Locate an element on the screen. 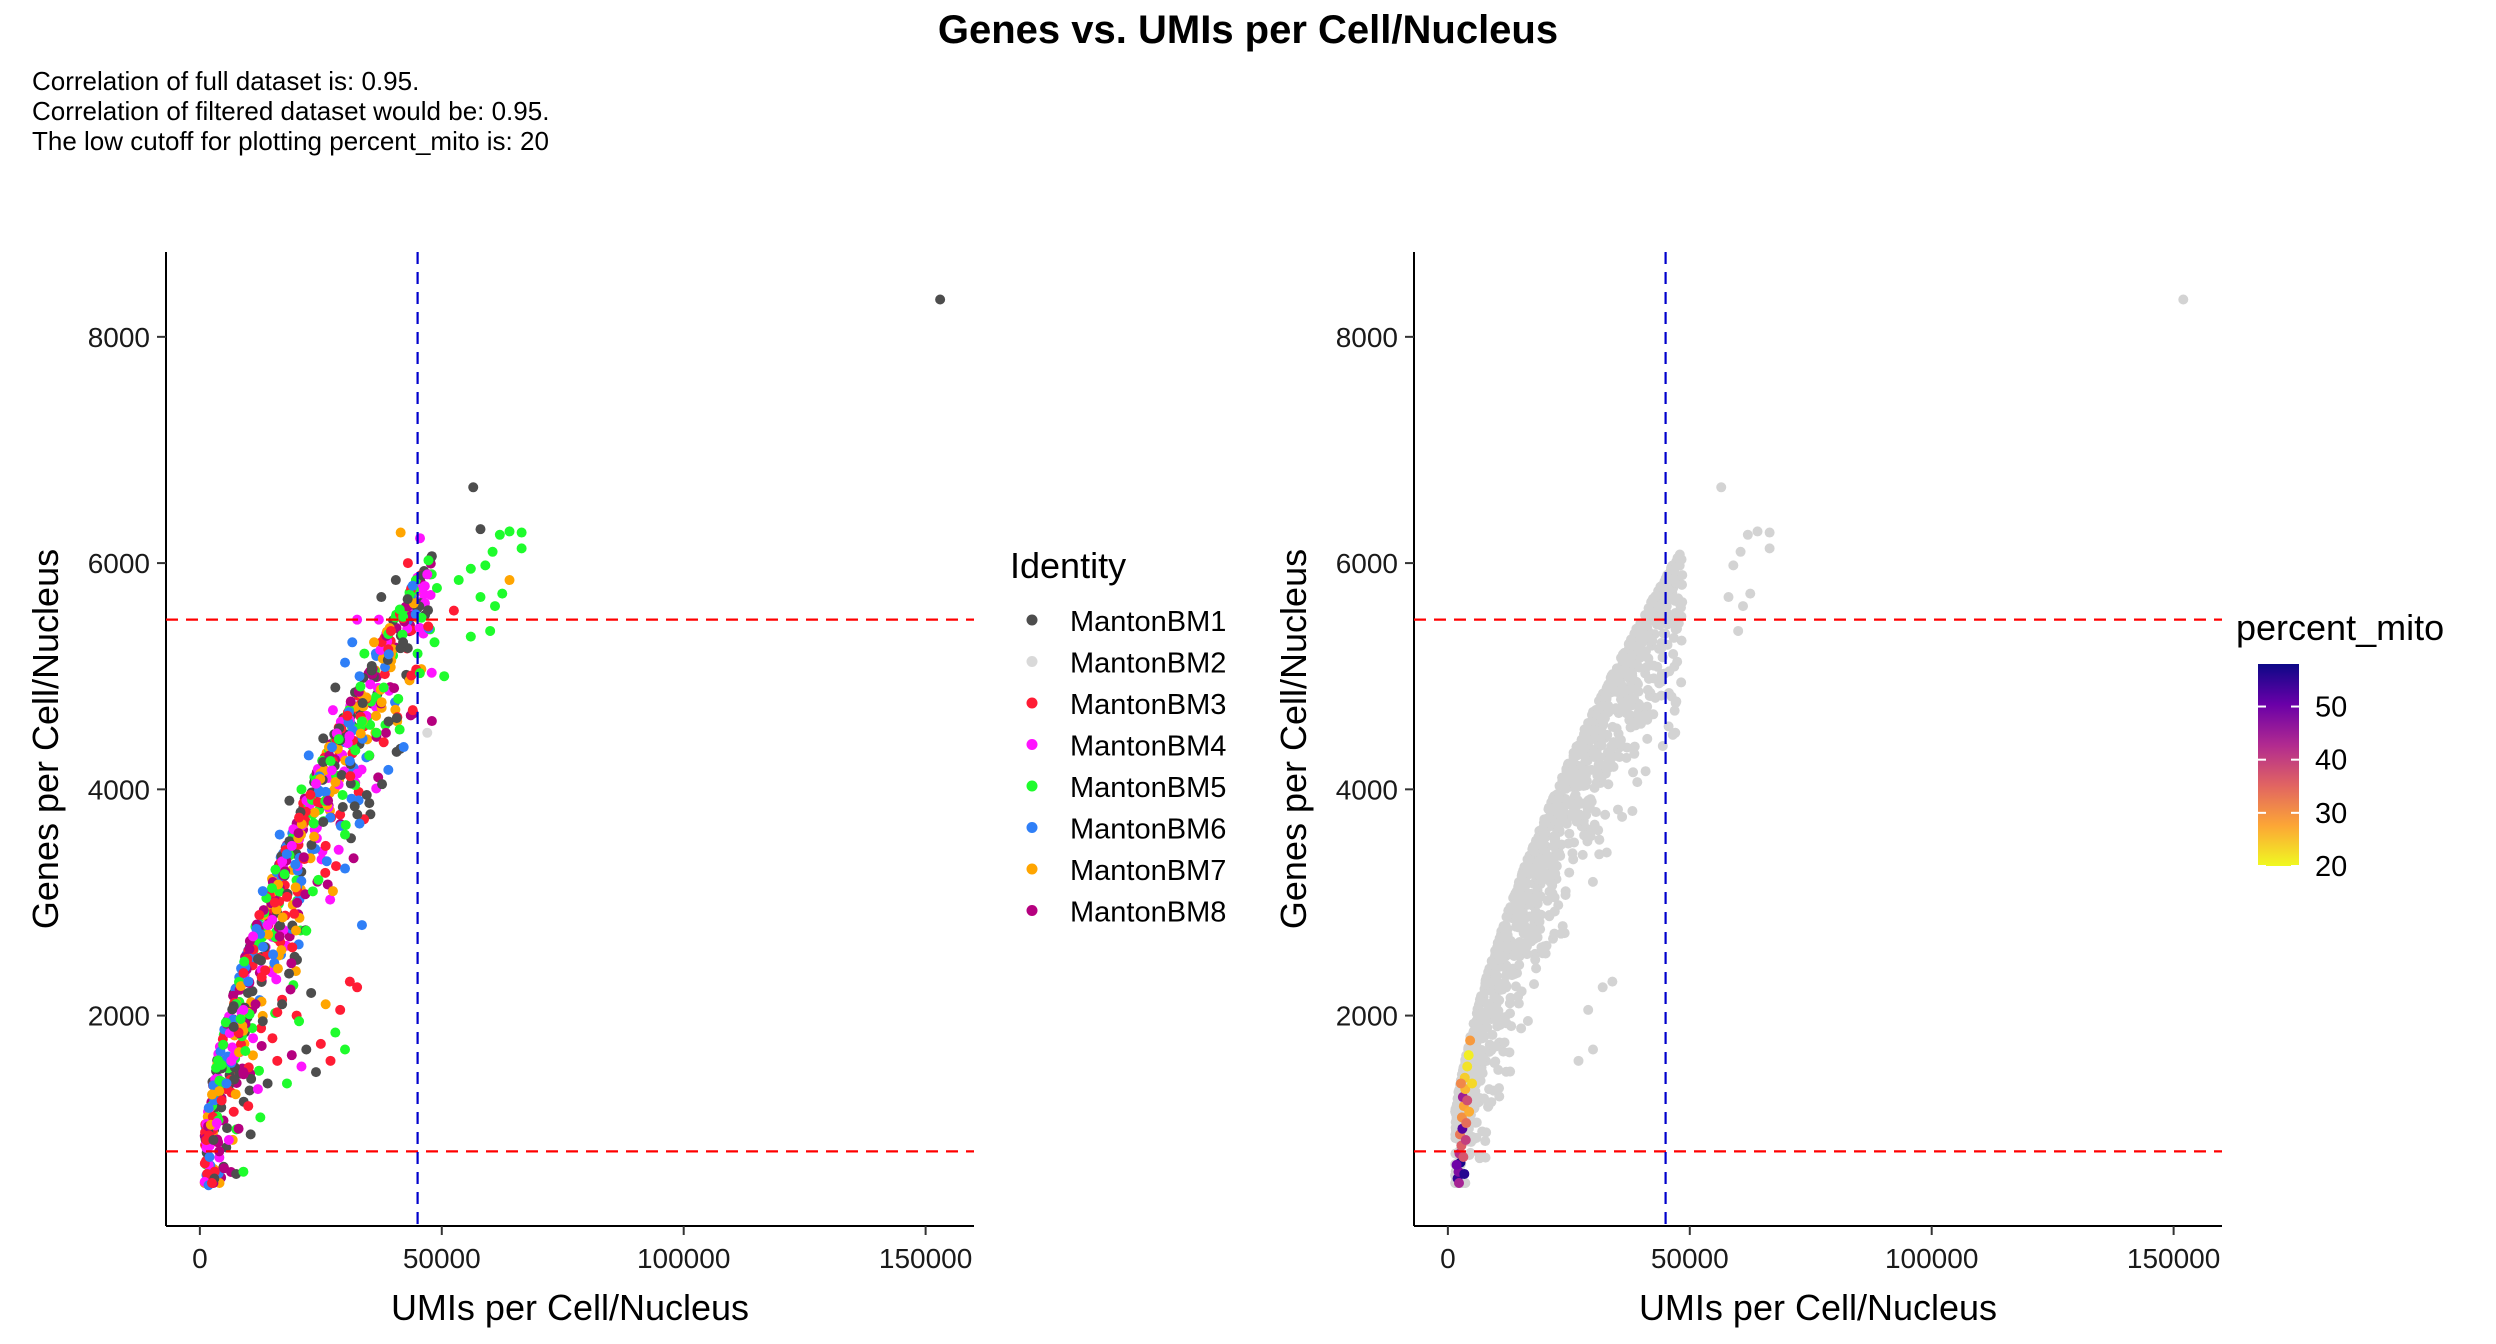  legend-label: MantonBM4 is located at coordinates (1148, 747).